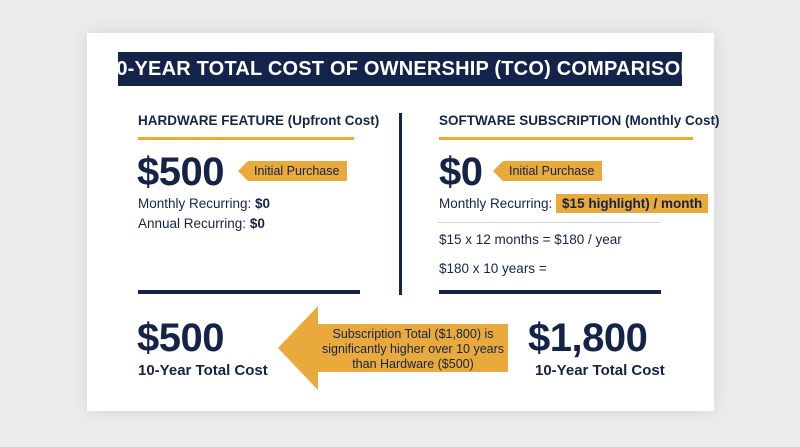 The image size is (800, 447). I want to click on software-total-rule, so click(550, 292).